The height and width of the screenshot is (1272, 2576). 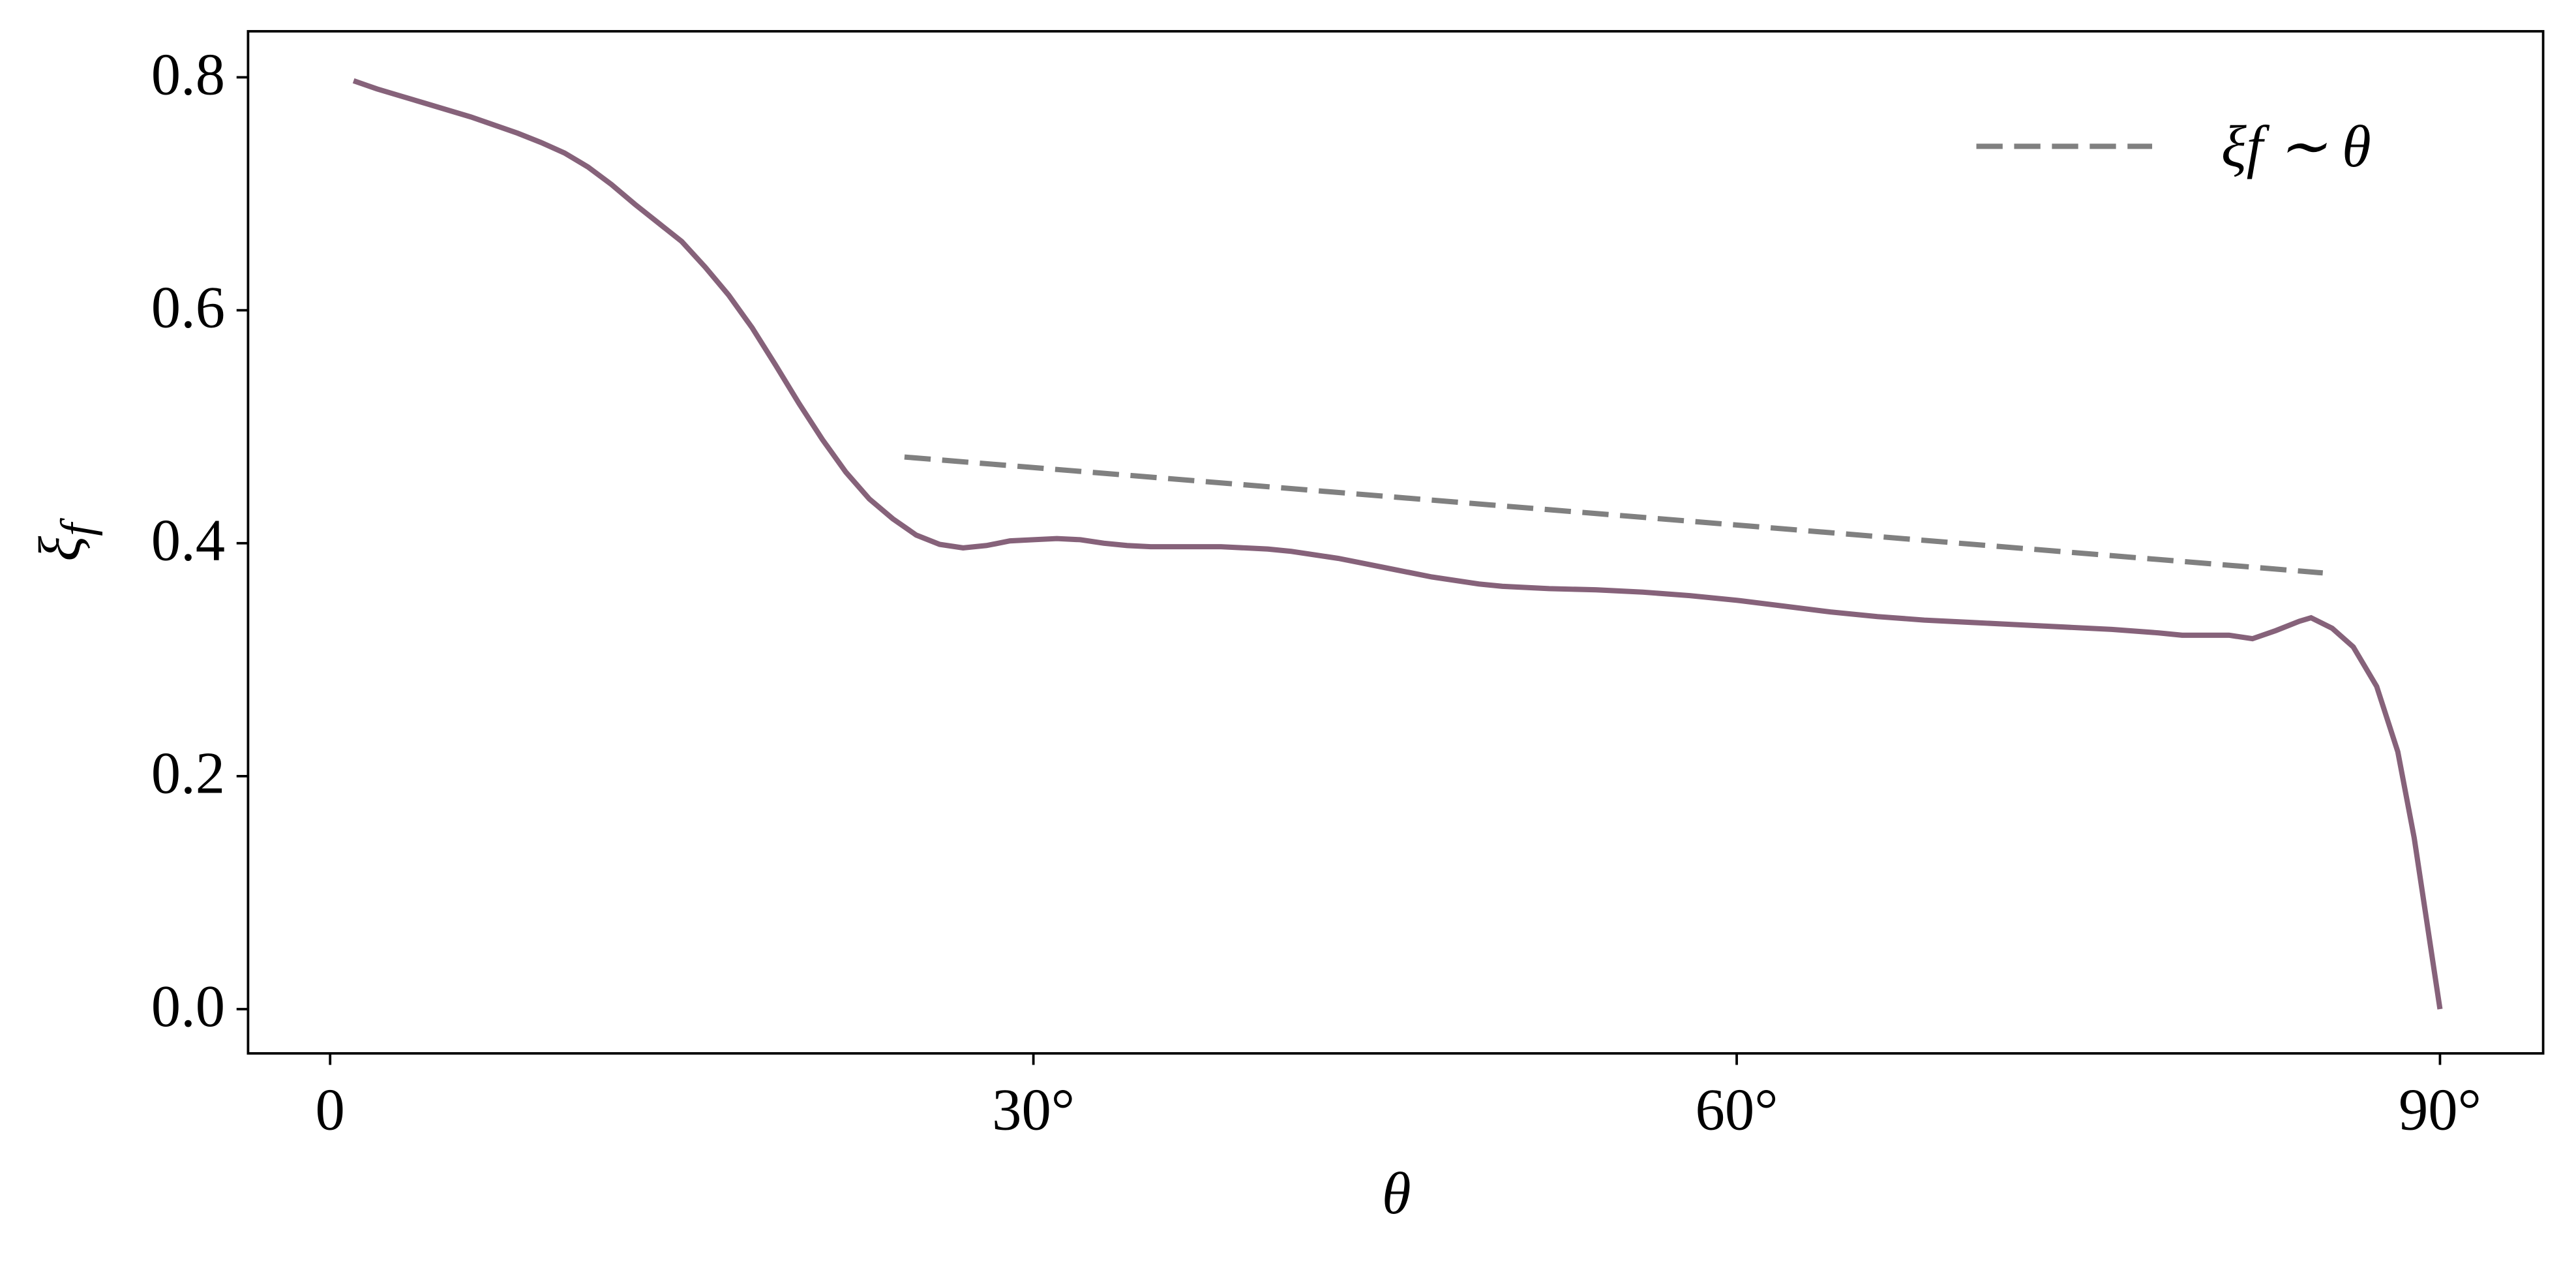 I want to click on x-tick-label: 30°, so click(x=1033, y=1109).